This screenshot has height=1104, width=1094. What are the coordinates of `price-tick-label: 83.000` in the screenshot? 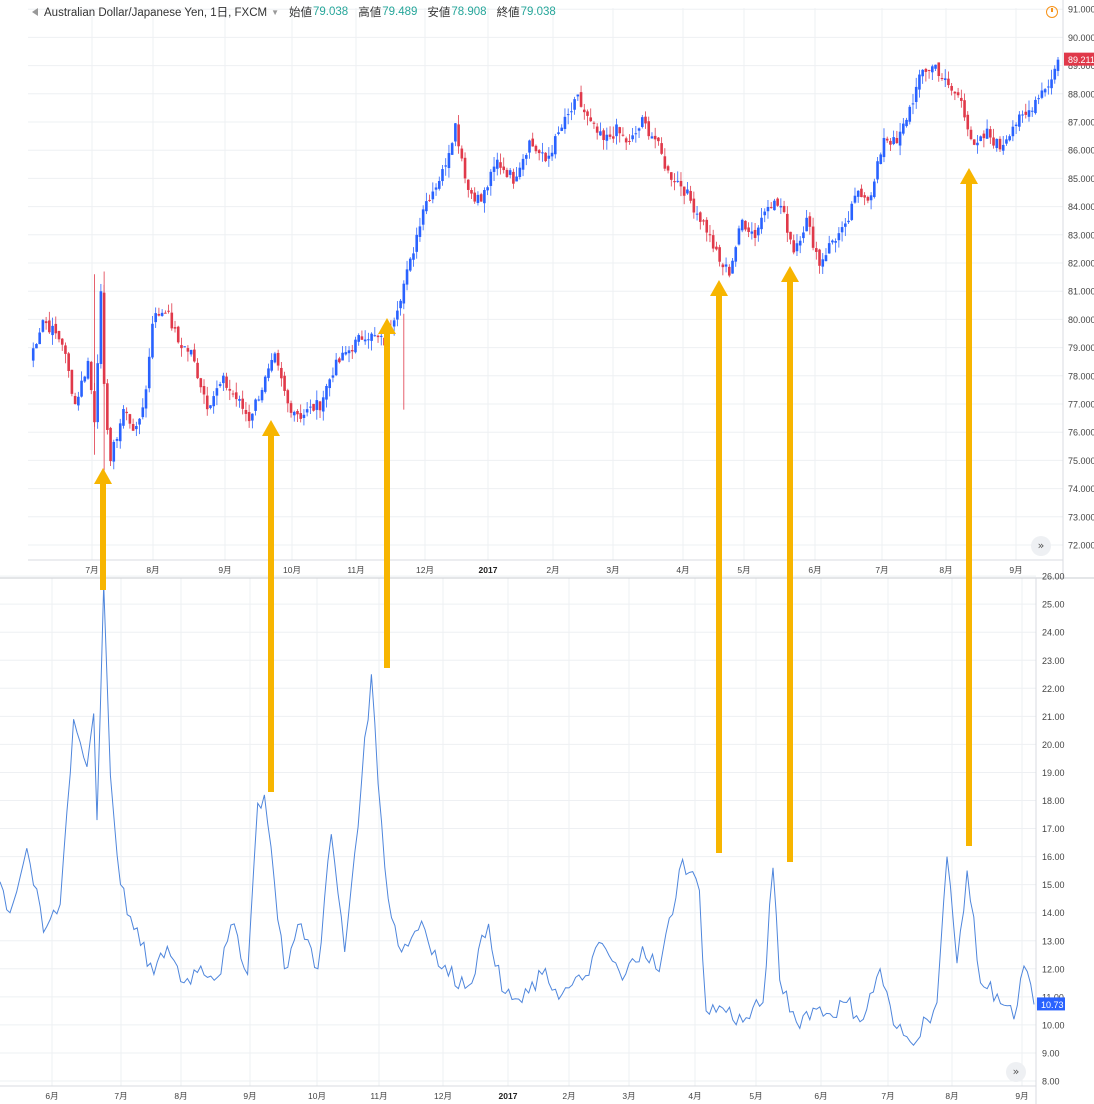 It's located at (1081, 235).